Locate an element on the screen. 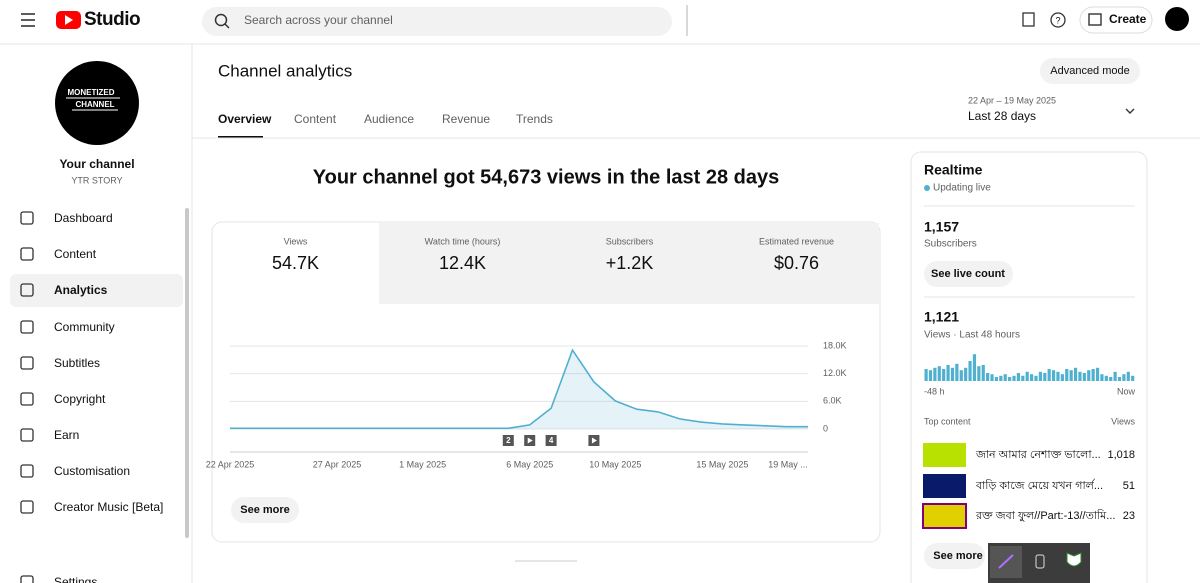  feedback-icon is located at coordinates (1028, 19).